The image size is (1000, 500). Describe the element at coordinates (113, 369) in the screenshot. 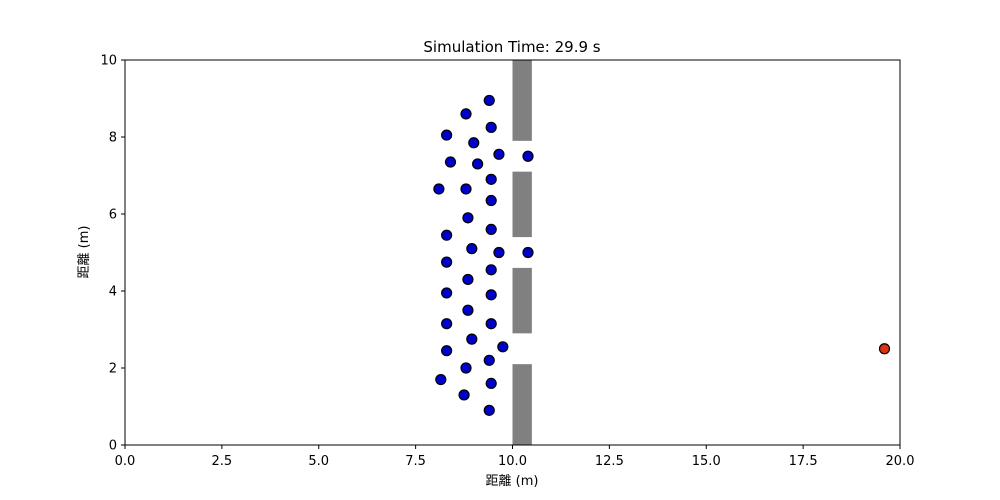

I see `y-tick-label: 2` at that location.